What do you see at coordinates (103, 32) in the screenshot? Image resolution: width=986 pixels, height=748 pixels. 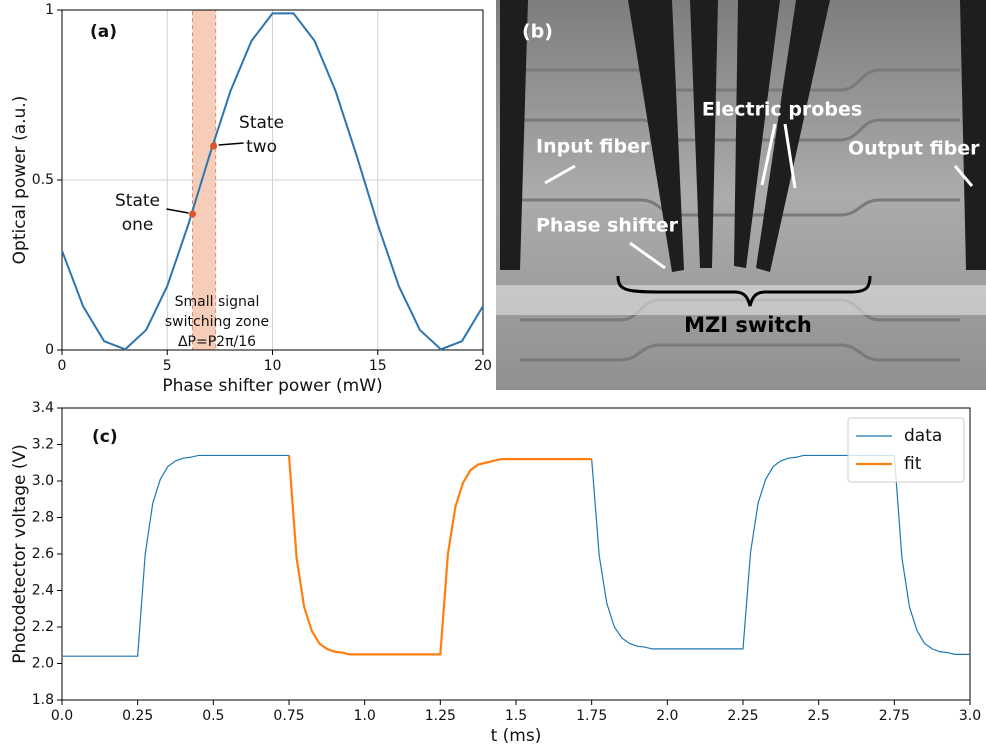 I see `panel-label: (a)` at bounding box center [103, 32].